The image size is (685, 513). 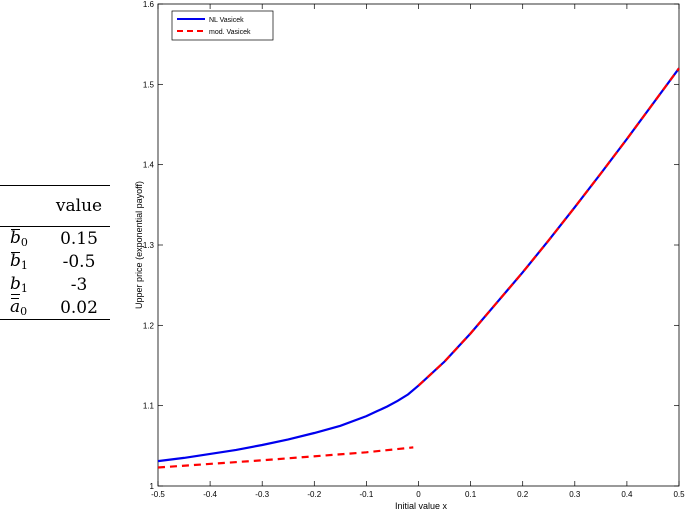 What do you see at coordinates (627, 494) in the screenshot?
I see `x-tick-label: 0.4` at bounding box center [627, 494].